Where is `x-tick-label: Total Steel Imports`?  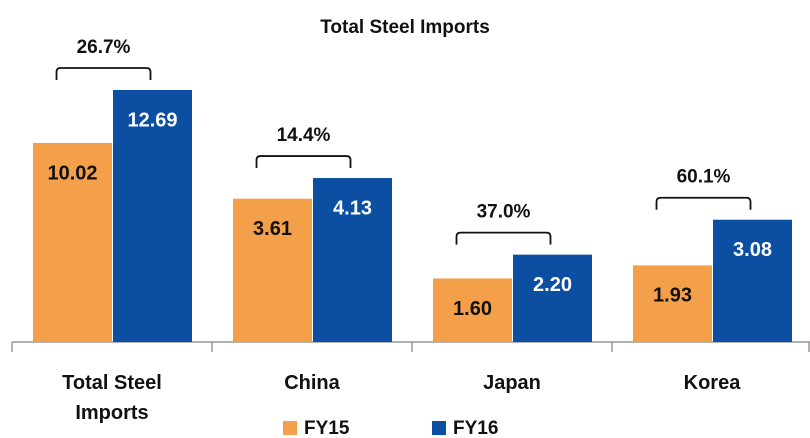
x-tick-label: Total Steel Imports is located at coordinates (112, 398).